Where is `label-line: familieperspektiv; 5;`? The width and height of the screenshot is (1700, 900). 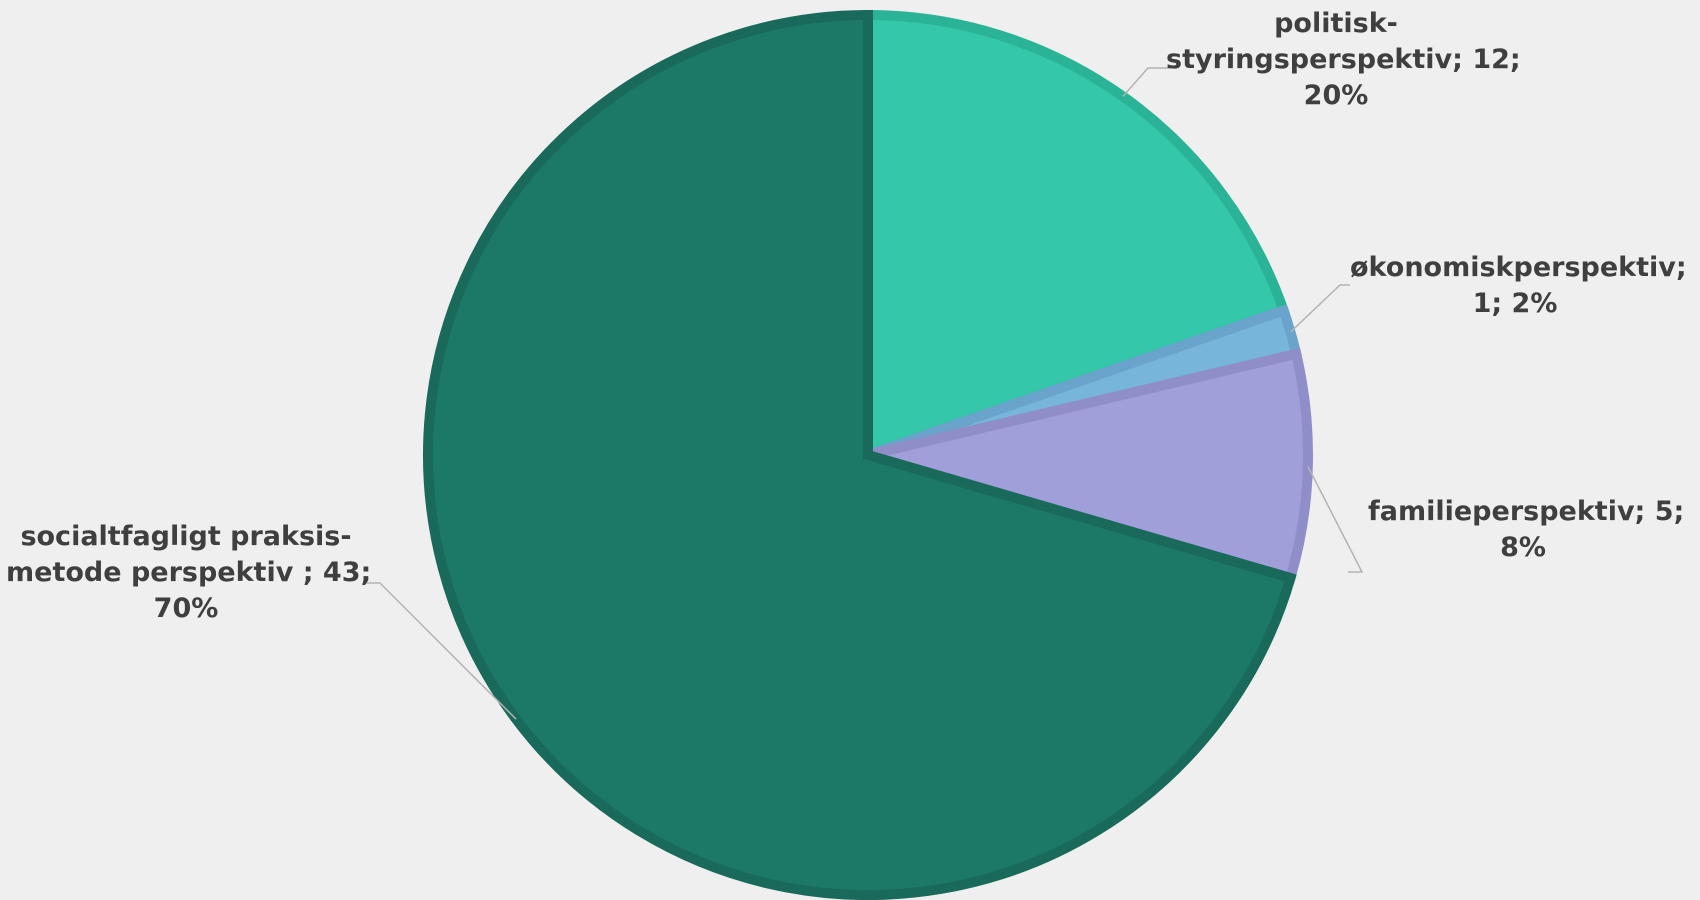 label-line: familieperspektiv; 5; is located at coordinates (1526, 511).